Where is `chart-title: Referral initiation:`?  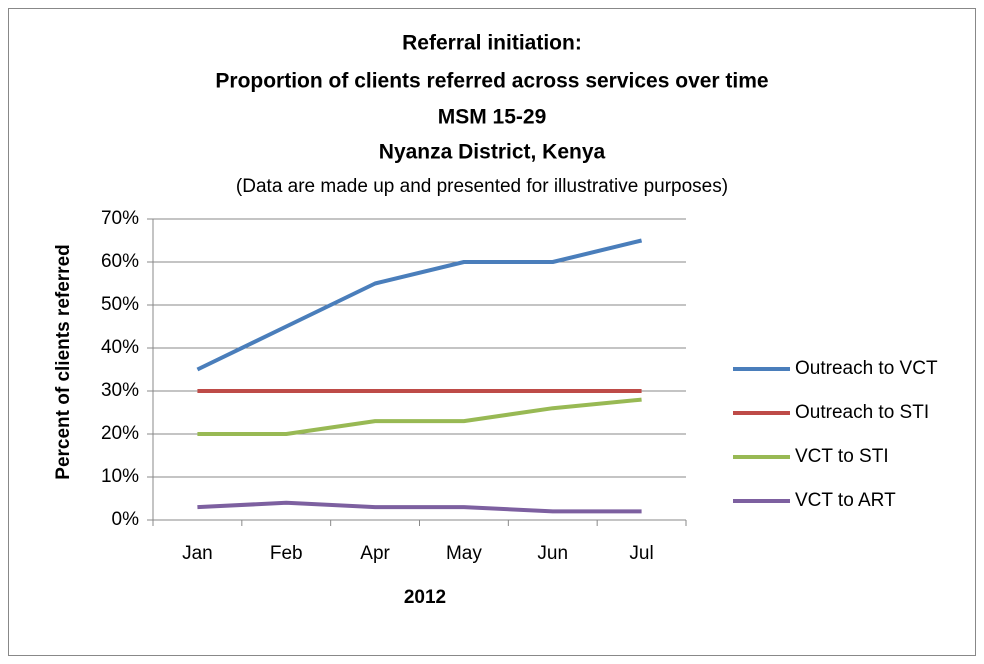
chart-title: Referral initiation: is located at coordinates (492, 43).